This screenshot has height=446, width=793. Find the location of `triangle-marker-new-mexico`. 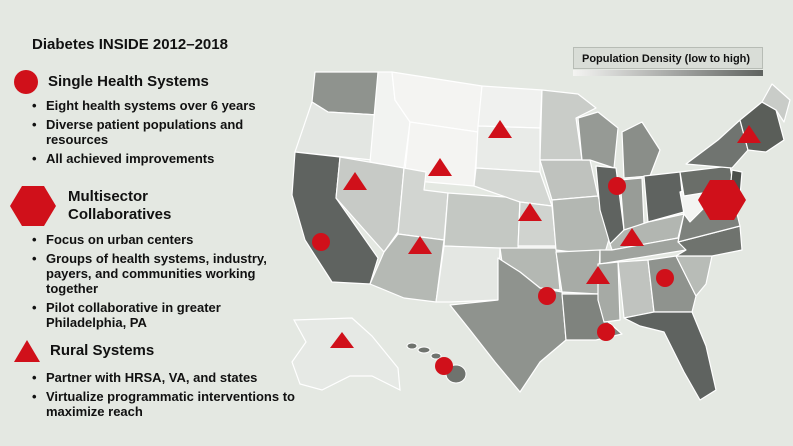

triangle-marker-new-mexico is located at coordinates (420, 245).